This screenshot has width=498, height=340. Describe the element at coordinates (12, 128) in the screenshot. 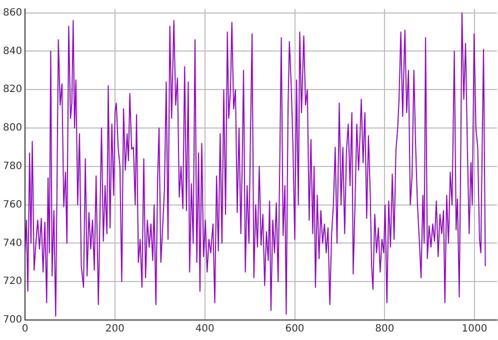

I see `y-tick-label: 800` at that location.